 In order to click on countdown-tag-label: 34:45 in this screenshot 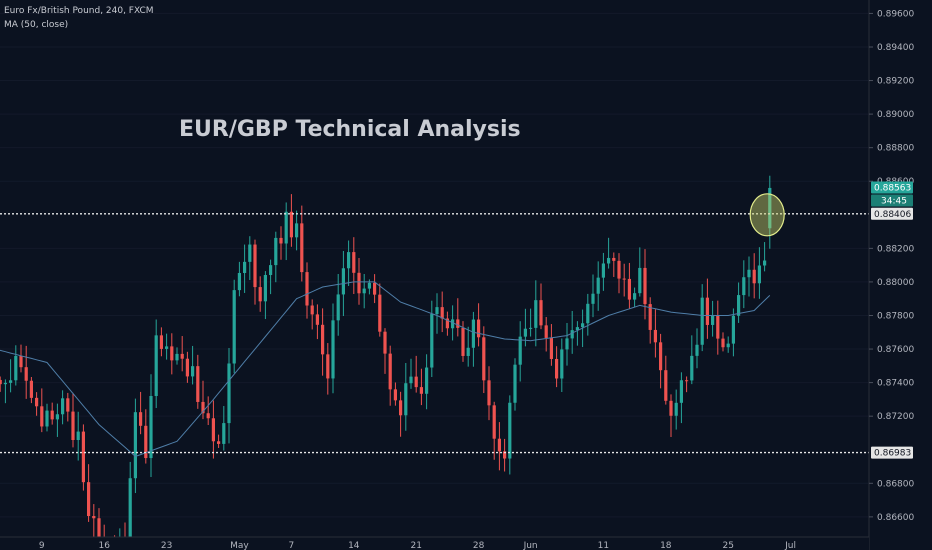, I will do `click(894, 201)`.